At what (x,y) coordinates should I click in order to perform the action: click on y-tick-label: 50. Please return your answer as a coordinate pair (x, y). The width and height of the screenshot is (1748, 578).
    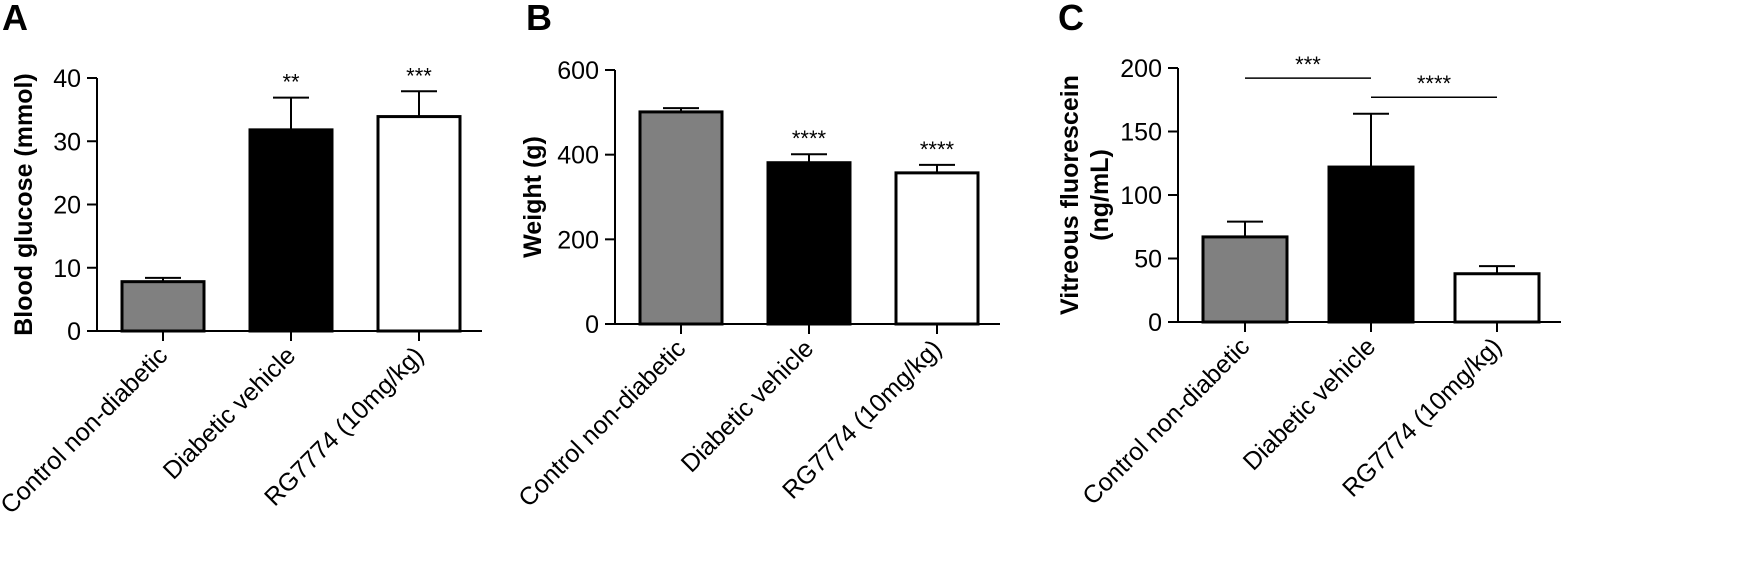
    Looking at the image, I should click on (1148, 260).